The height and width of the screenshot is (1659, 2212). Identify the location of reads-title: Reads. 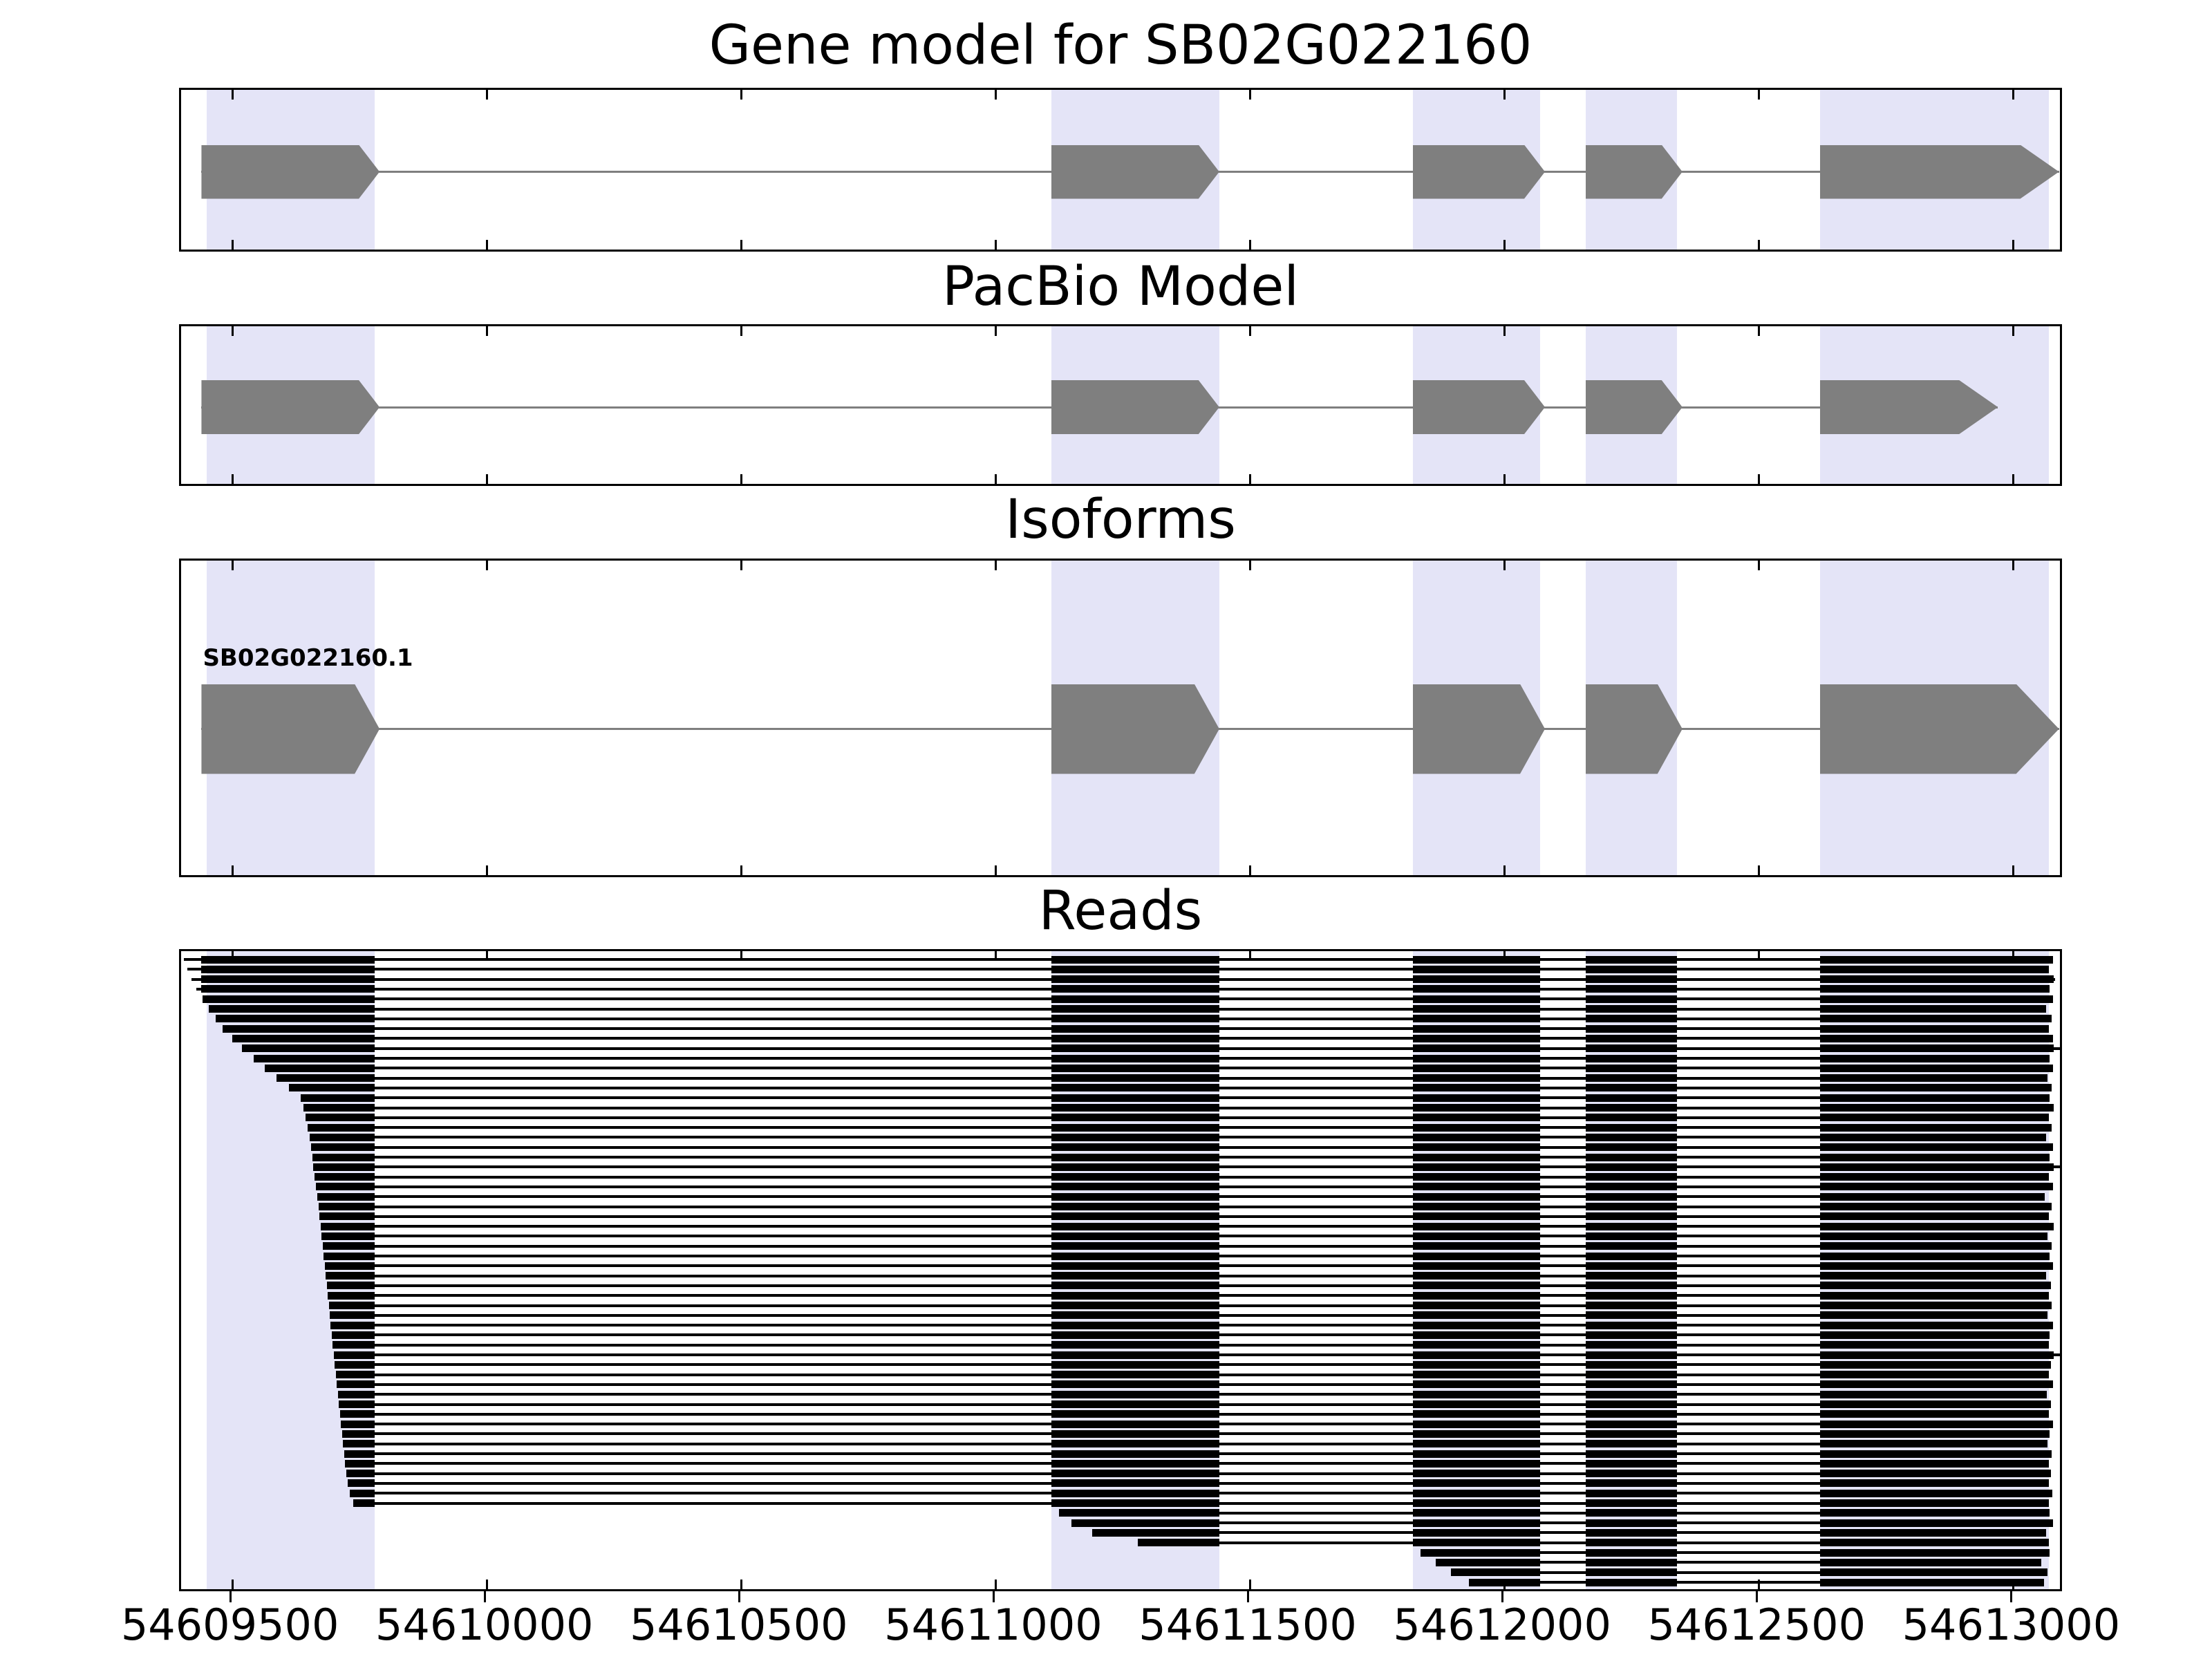
(1120, 911).